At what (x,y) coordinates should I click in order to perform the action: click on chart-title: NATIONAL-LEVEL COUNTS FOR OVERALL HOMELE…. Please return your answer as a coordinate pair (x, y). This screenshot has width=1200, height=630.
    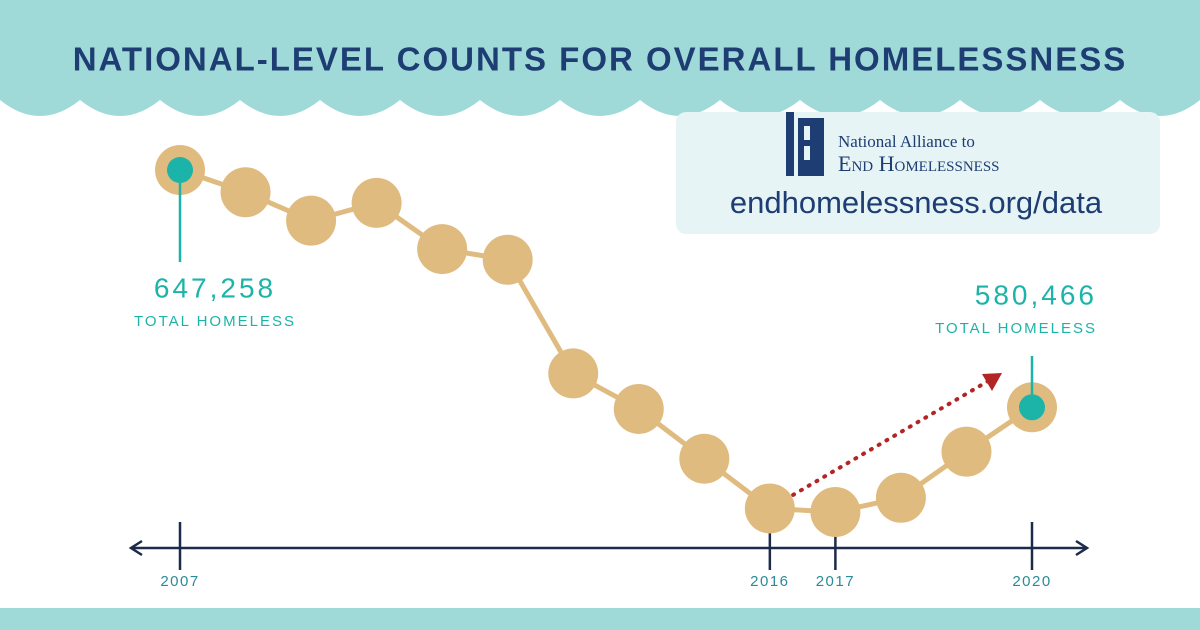
    Looking at the image, I should click on (600, 59).